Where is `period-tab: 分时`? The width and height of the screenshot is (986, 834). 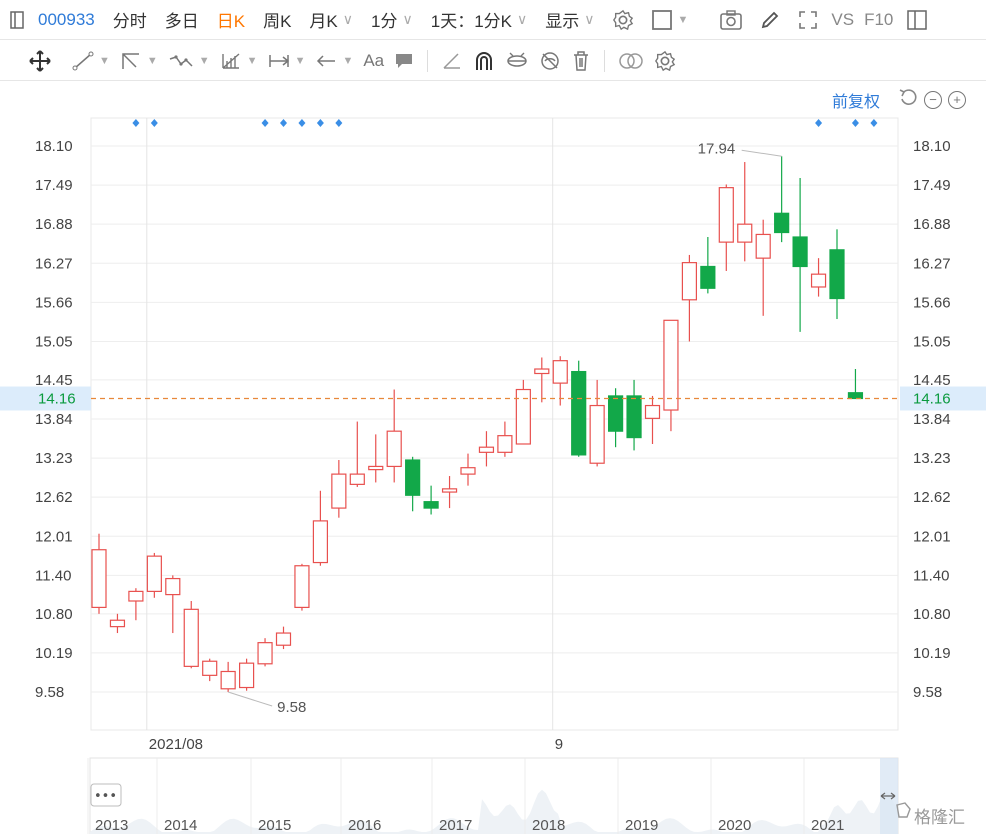
period-tab: 分时 is located at coordinates (130, 20).